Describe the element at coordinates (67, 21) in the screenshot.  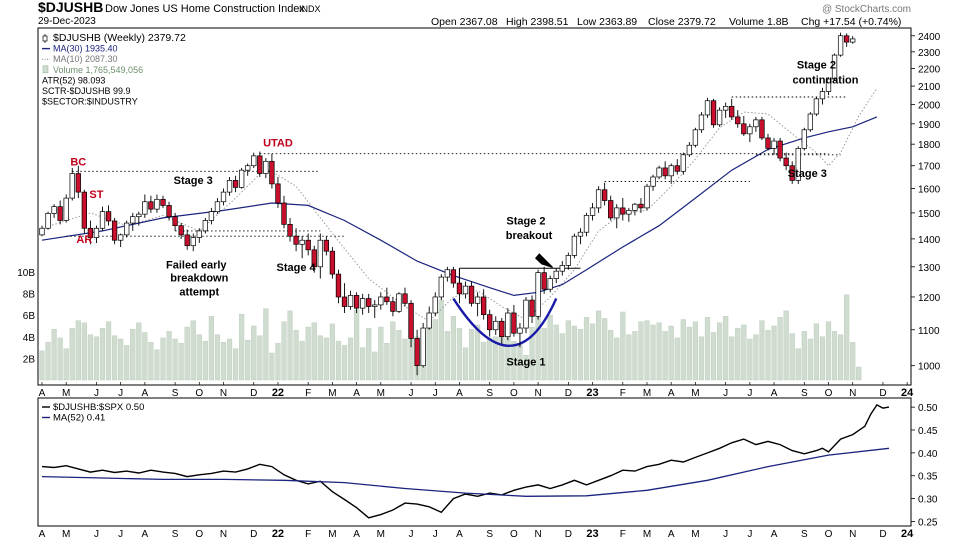
I see `chart-date: 29-Dec-2023` at that location.